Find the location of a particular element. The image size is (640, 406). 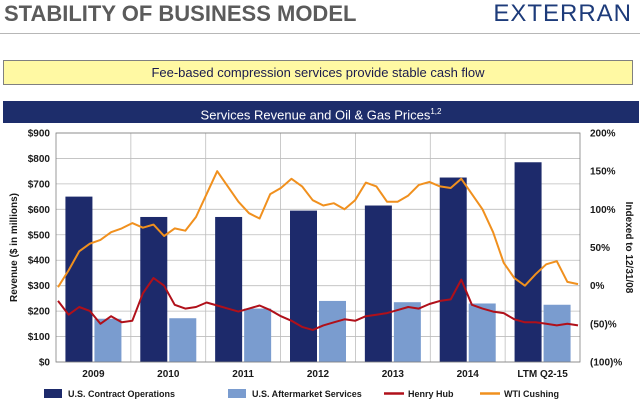

company-logo: EXTERRAN is located at coordinates (562, 14).